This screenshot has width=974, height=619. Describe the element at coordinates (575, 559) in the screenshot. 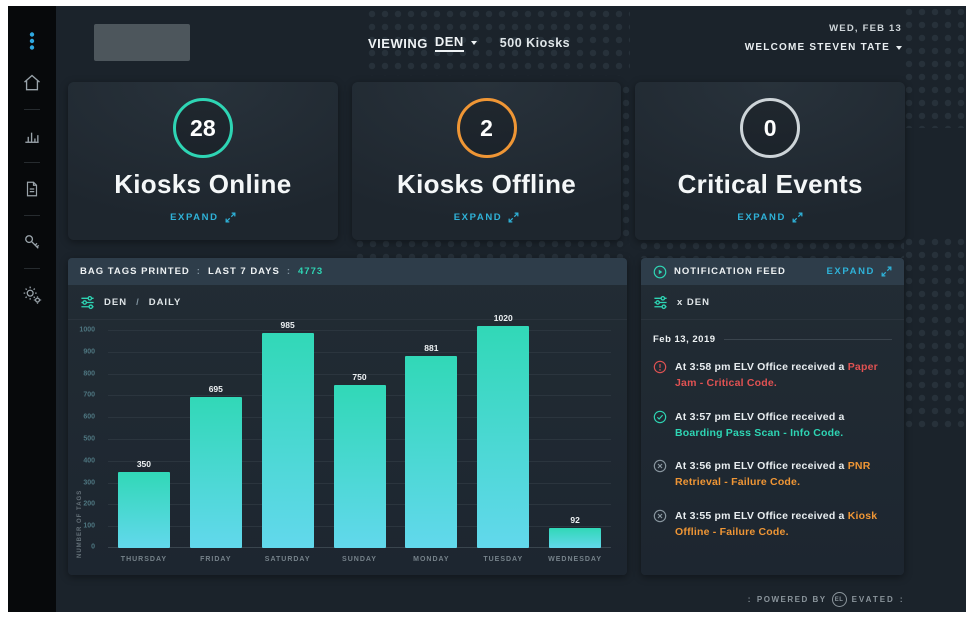

I see `x-axis-label: WEDNESDAY` at that location.